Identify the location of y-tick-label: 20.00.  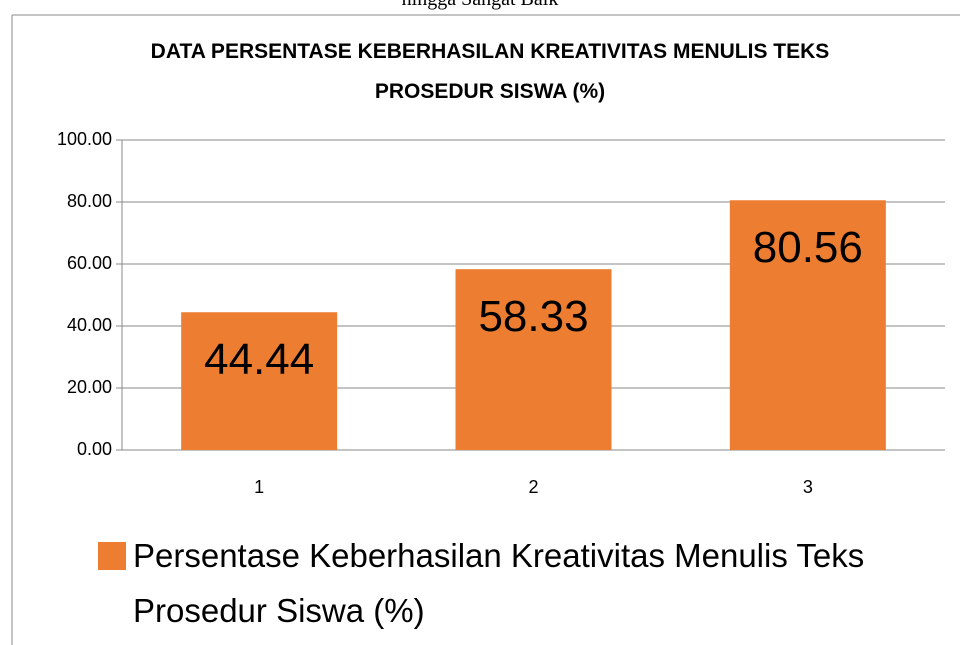
(89, 387).